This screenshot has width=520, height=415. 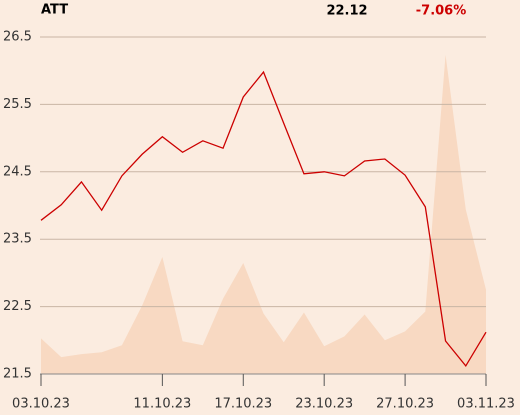 I want to click on x-tick-label: 03.11.23, so click(x=486, y=404).